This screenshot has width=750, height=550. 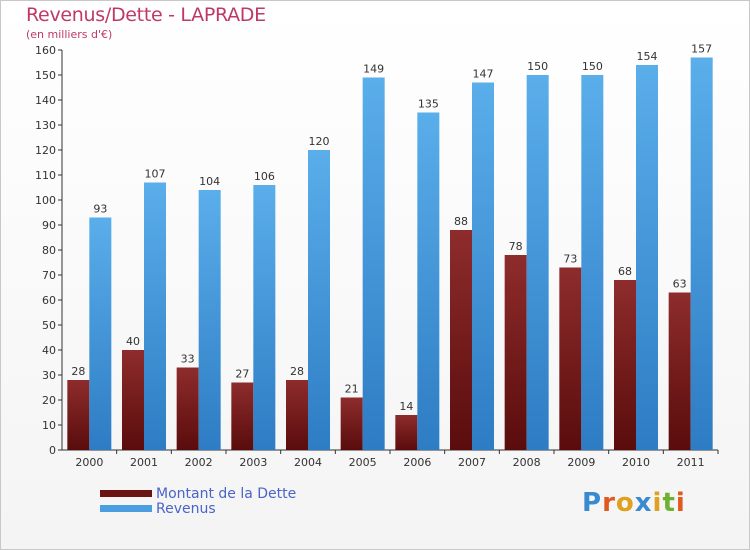 What do you see at coordinates (49, 250) in the screenshot?
I see `y-tick-label: 80` at bounding box center [49, 250].